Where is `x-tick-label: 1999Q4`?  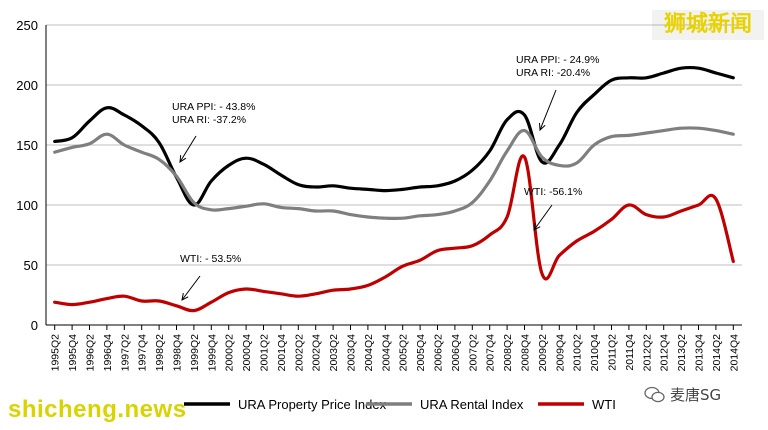
x-tick-label: 1999Q4 is located at coordinates (212, 353).